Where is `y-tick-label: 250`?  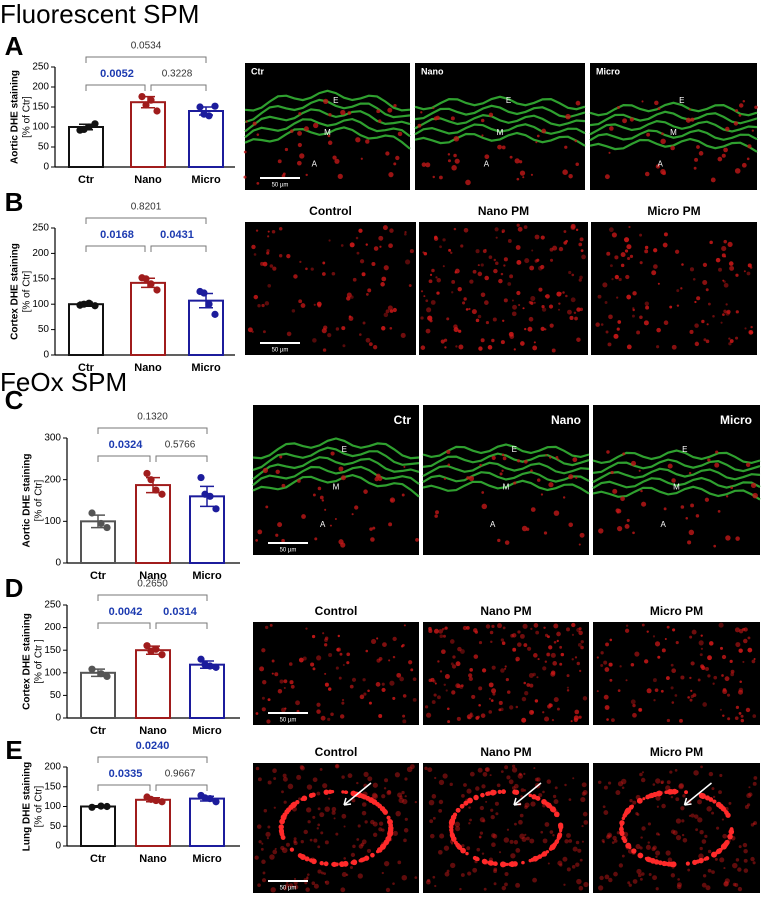
y-tick-label: 250 is located at coordinates (40, 228).